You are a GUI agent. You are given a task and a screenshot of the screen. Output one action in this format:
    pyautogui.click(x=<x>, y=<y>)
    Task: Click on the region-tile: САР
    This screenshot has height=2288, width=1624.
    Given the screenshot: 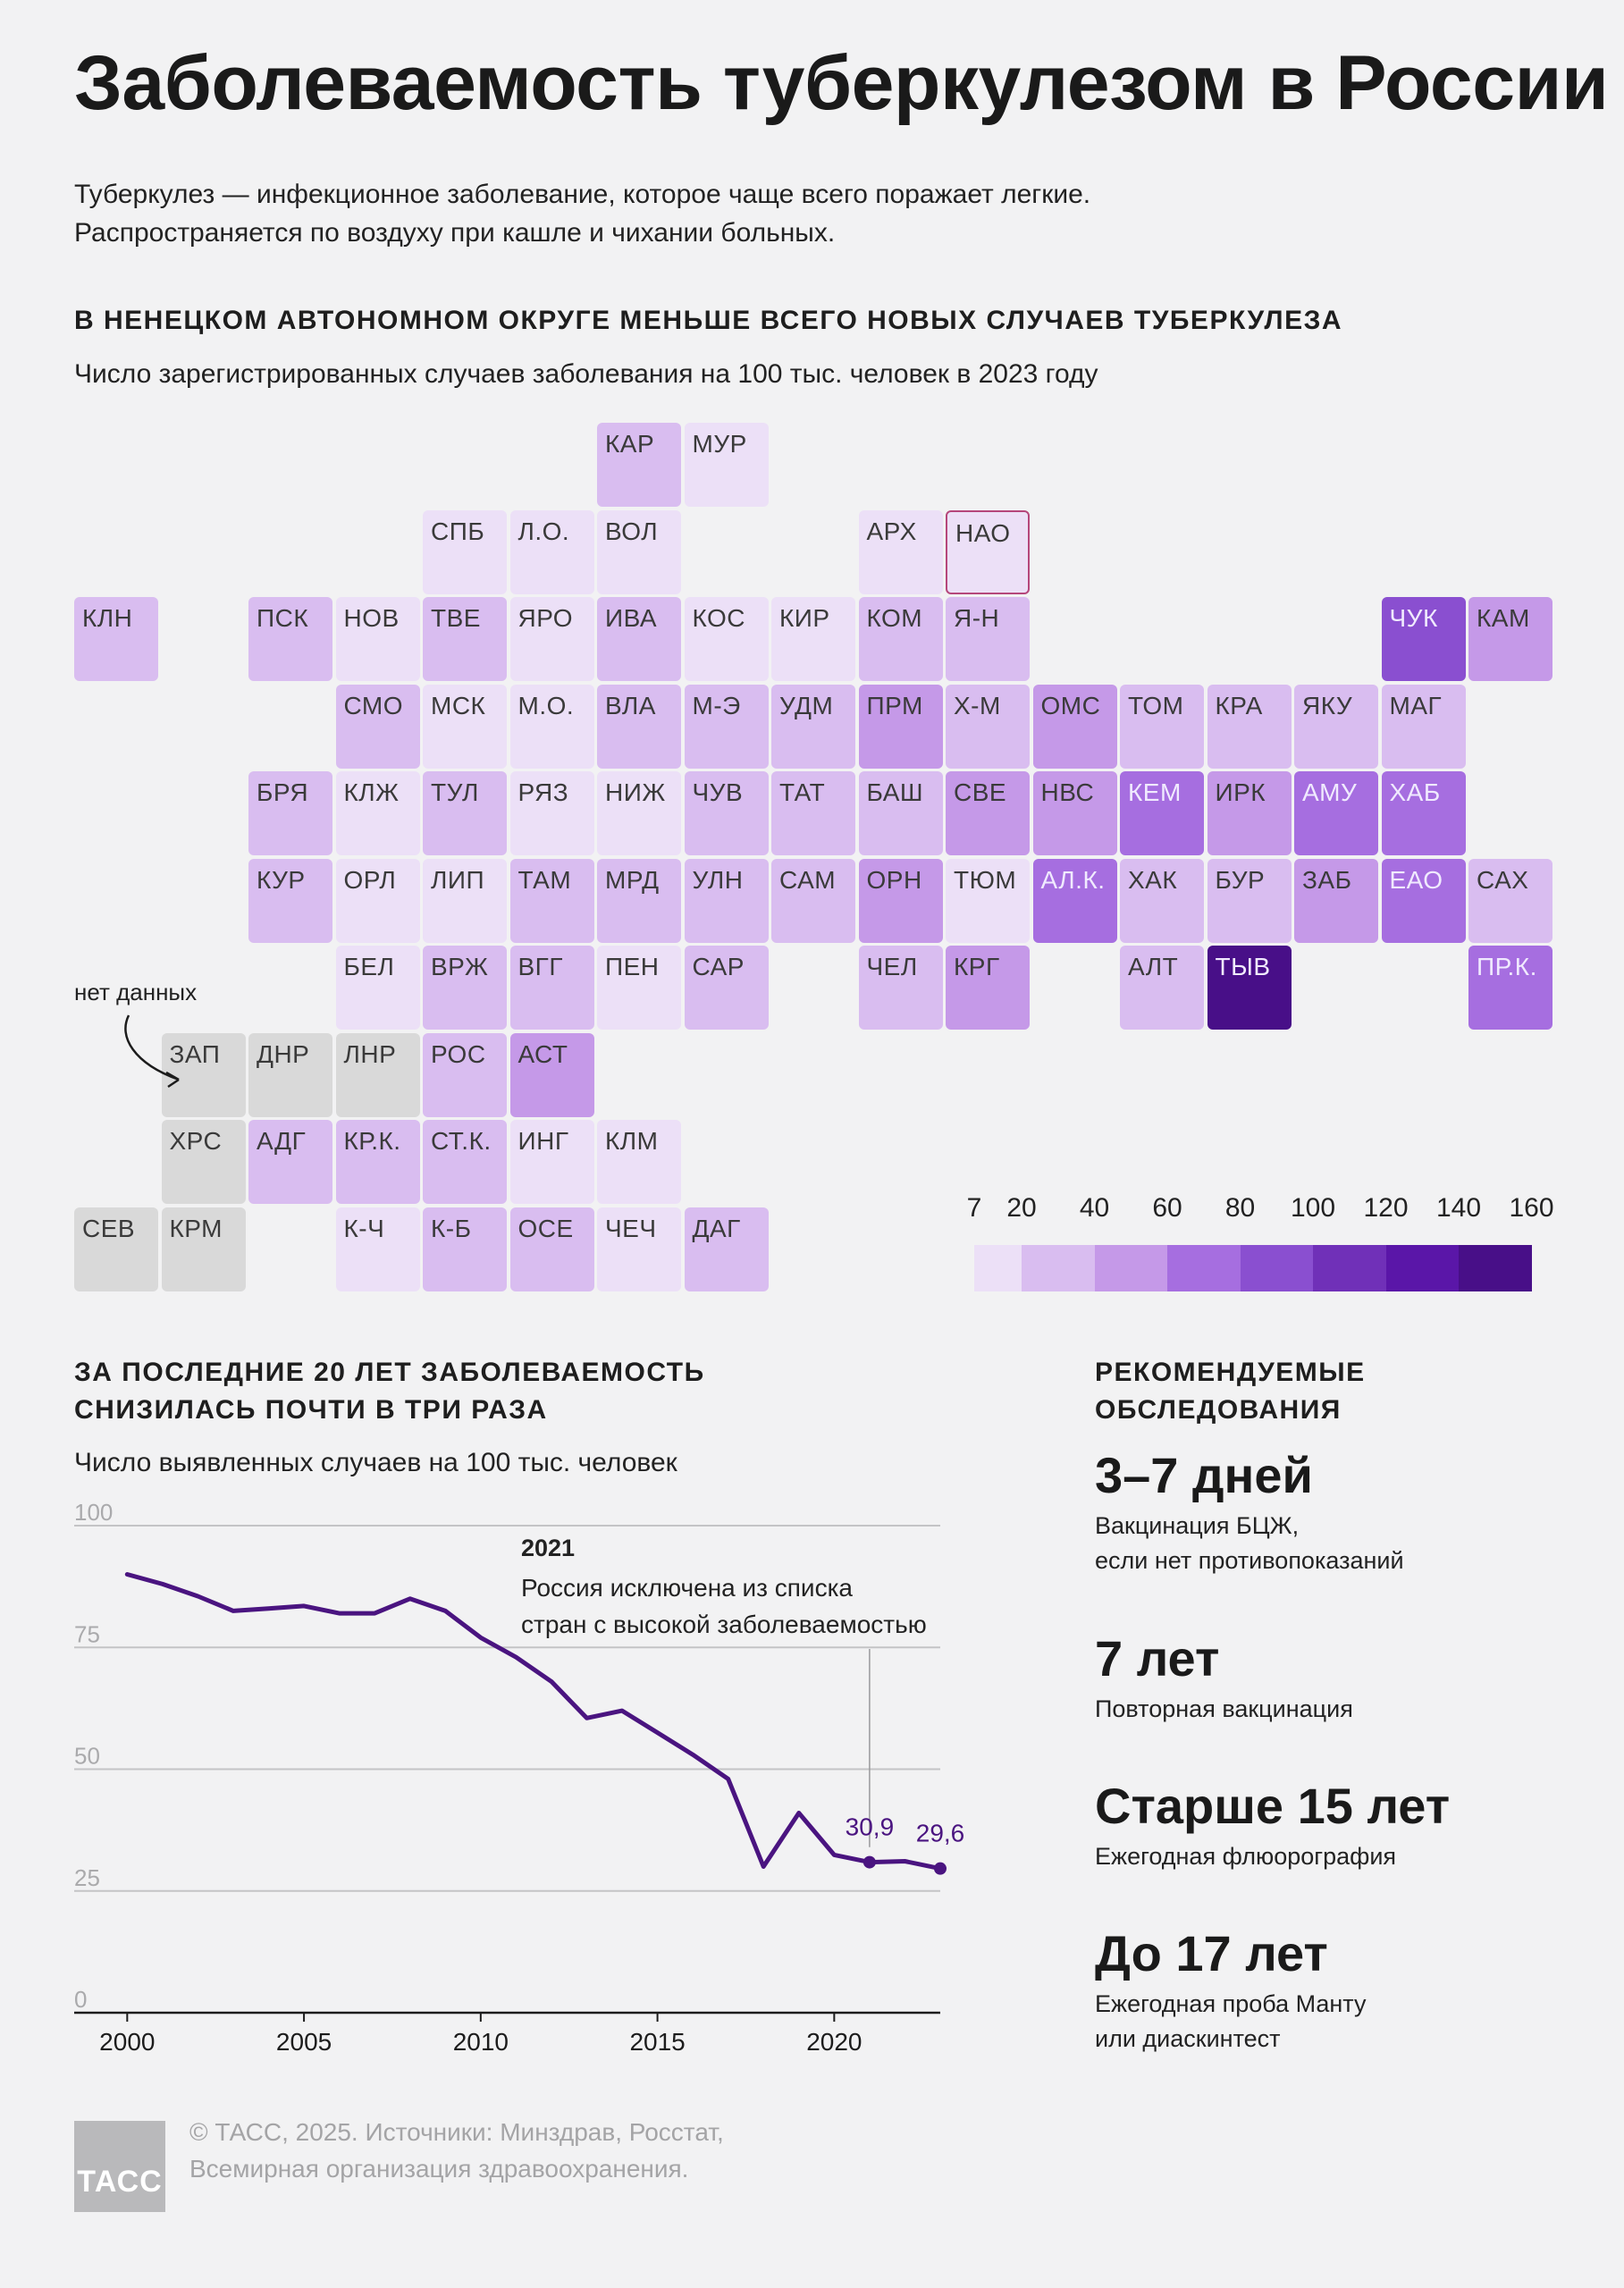 What is the action you would take?
    pyautogui.click(x=726, y=988)
    